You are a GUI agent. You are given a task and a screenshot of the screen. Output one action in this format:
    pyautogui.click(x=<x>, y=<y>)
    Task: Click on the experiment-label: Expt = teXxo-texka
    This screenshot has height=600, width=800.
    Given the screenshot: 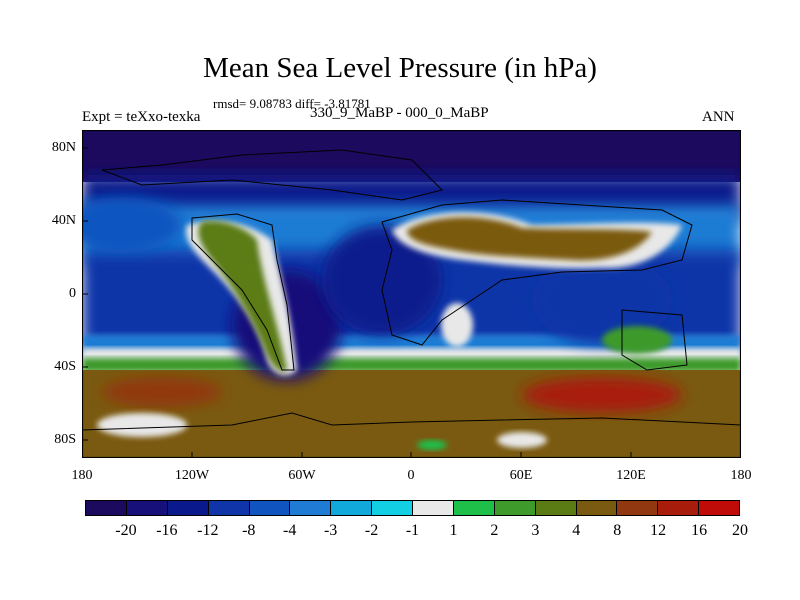 What is the action you would take?
    pyautogui.click(x=141, y=117)
    